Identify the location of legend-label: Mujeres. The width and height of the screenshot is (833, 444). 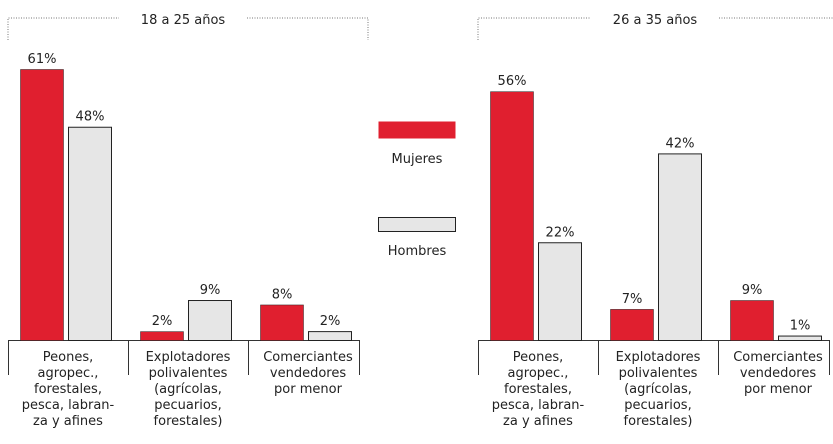
(417, 159).